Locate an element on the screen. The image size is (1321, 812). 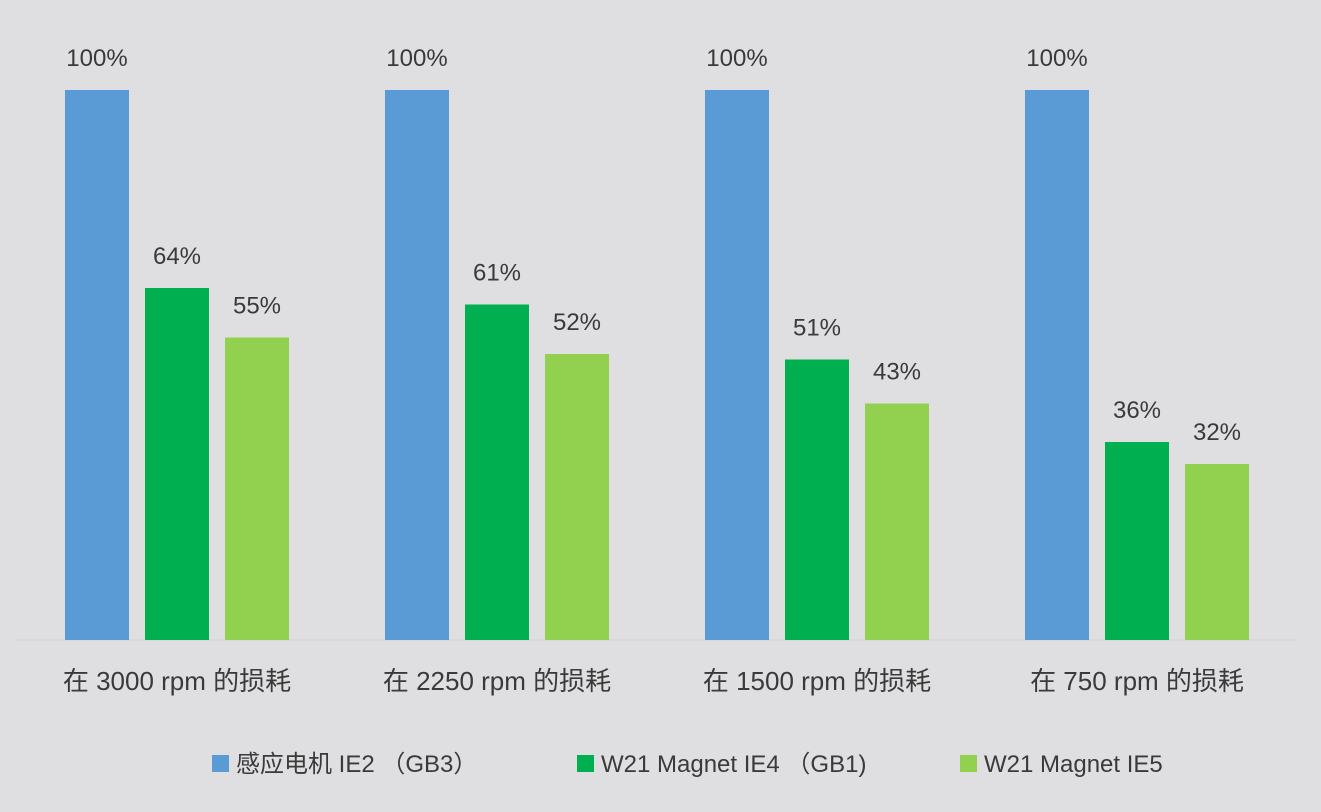
data-label-2-series-2: 61% is located at coordinates (497, 273).